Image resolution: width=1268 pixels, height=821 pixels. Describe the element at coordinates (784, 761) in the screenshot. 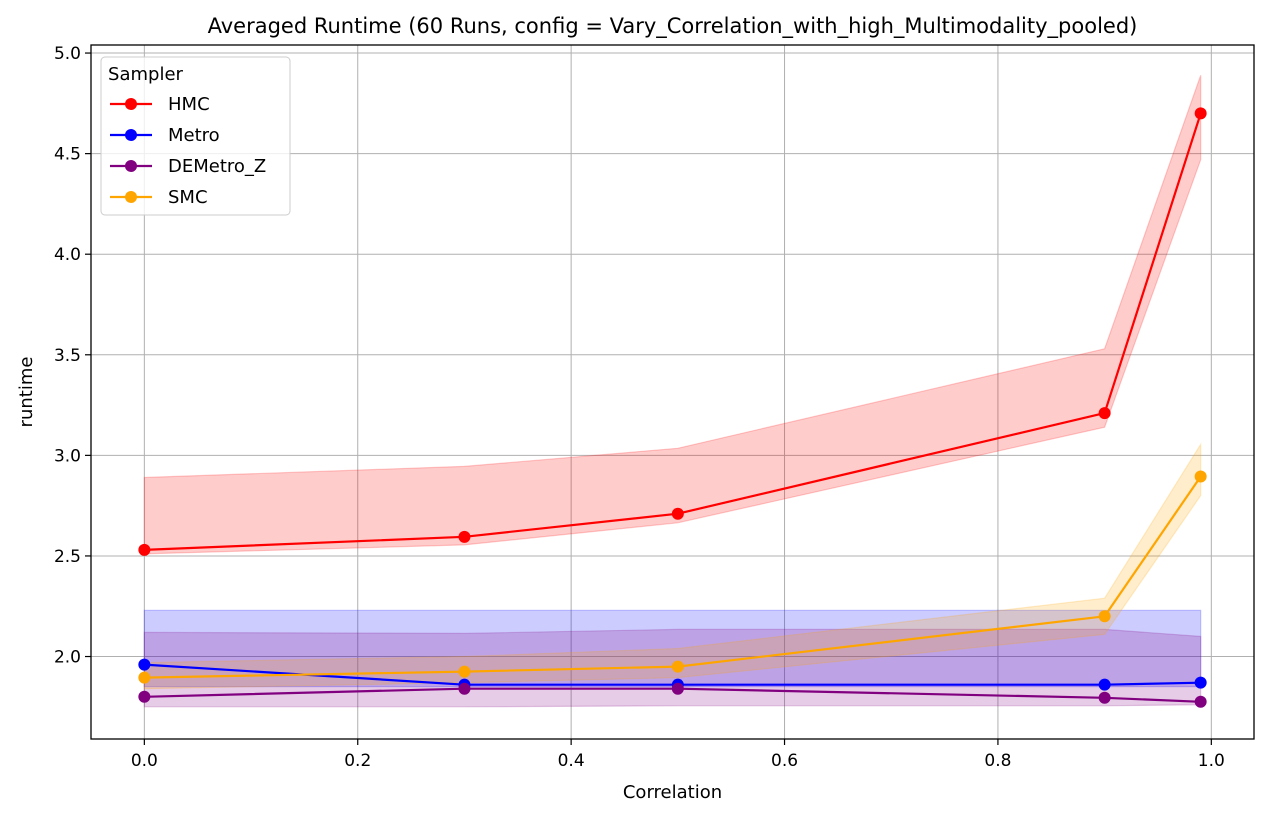

I see `x-tick-label: 0.6` at that location.